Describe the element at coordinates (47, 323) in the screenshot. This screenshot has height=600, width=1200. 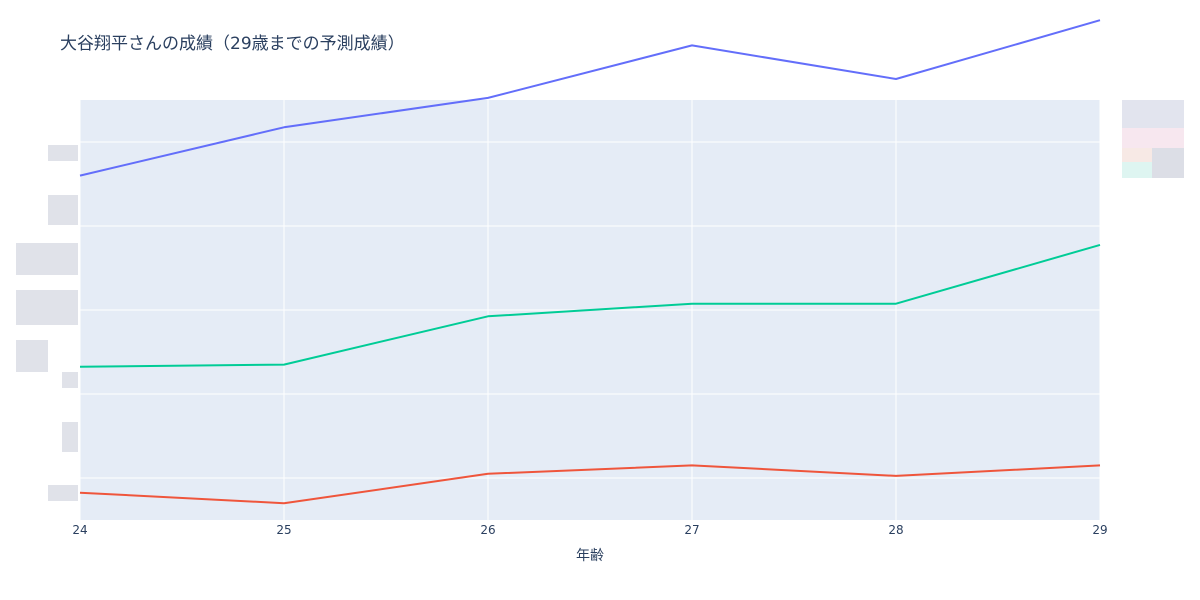
I see `y-axis-labels-obscured` at that location.